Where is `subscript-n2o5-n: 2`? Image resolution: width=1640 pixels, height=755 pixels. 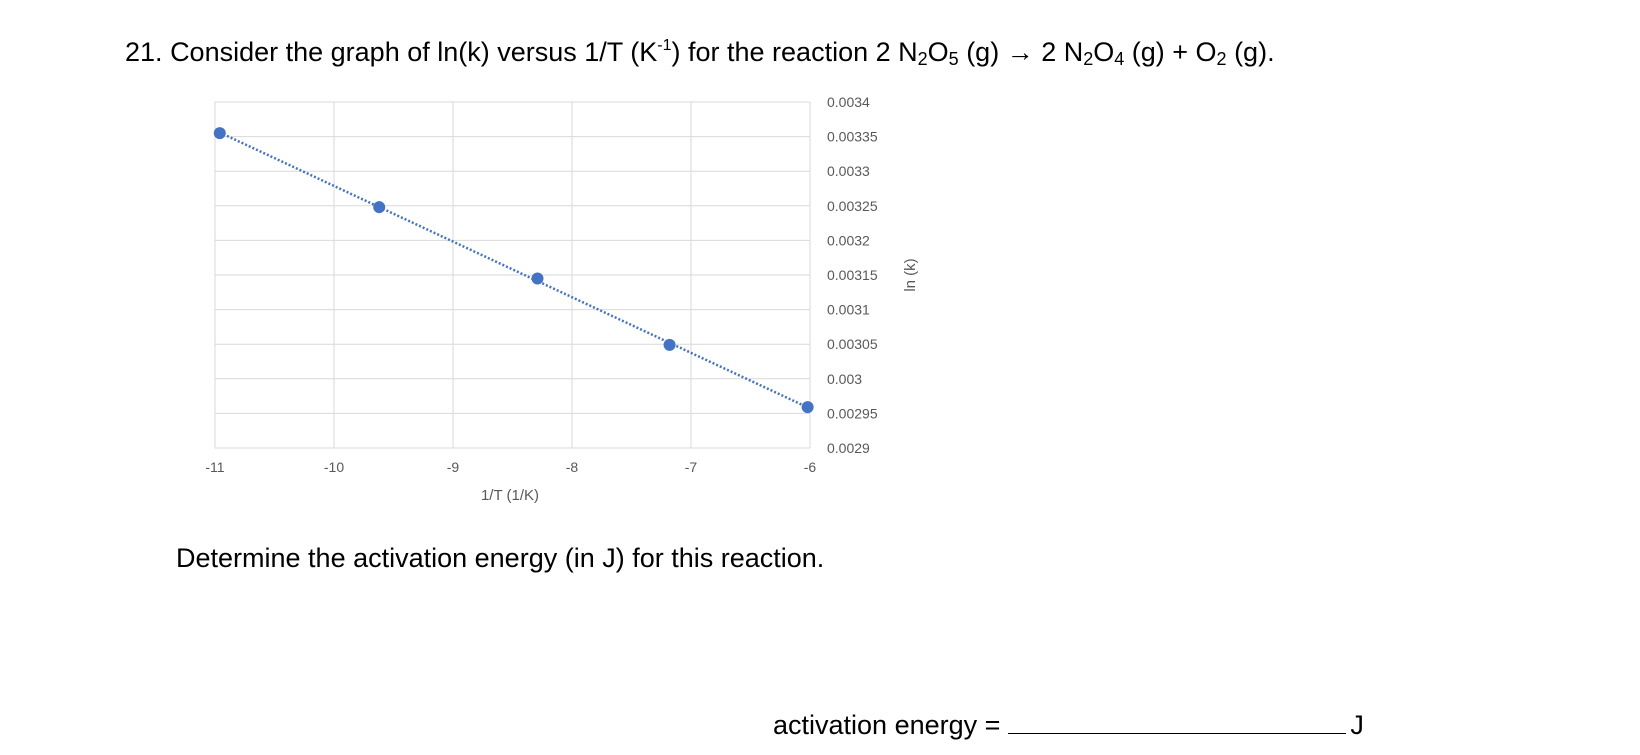
subscript-n2o5-n: 2 is located at coordinates (922, 59).